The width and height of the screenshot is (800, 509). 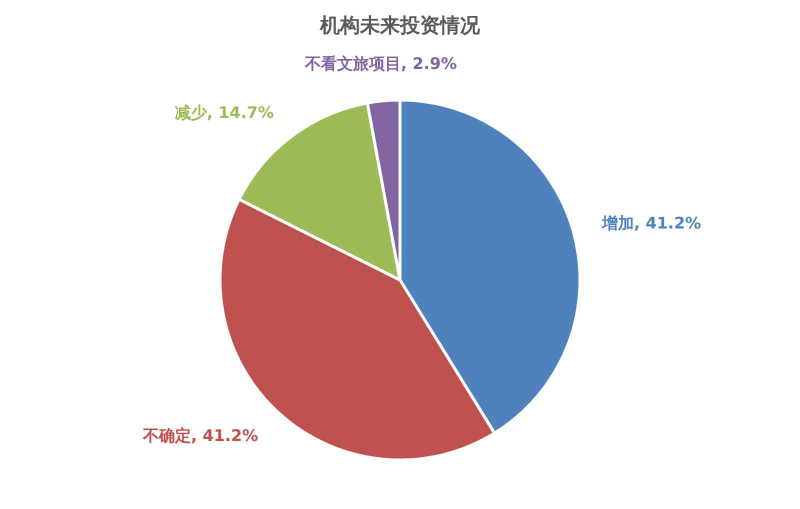 What do you see at coordinates (400, 25) in the screenshot?
I see `title: 机构未来投资情况` at bounding box center [400, 25].